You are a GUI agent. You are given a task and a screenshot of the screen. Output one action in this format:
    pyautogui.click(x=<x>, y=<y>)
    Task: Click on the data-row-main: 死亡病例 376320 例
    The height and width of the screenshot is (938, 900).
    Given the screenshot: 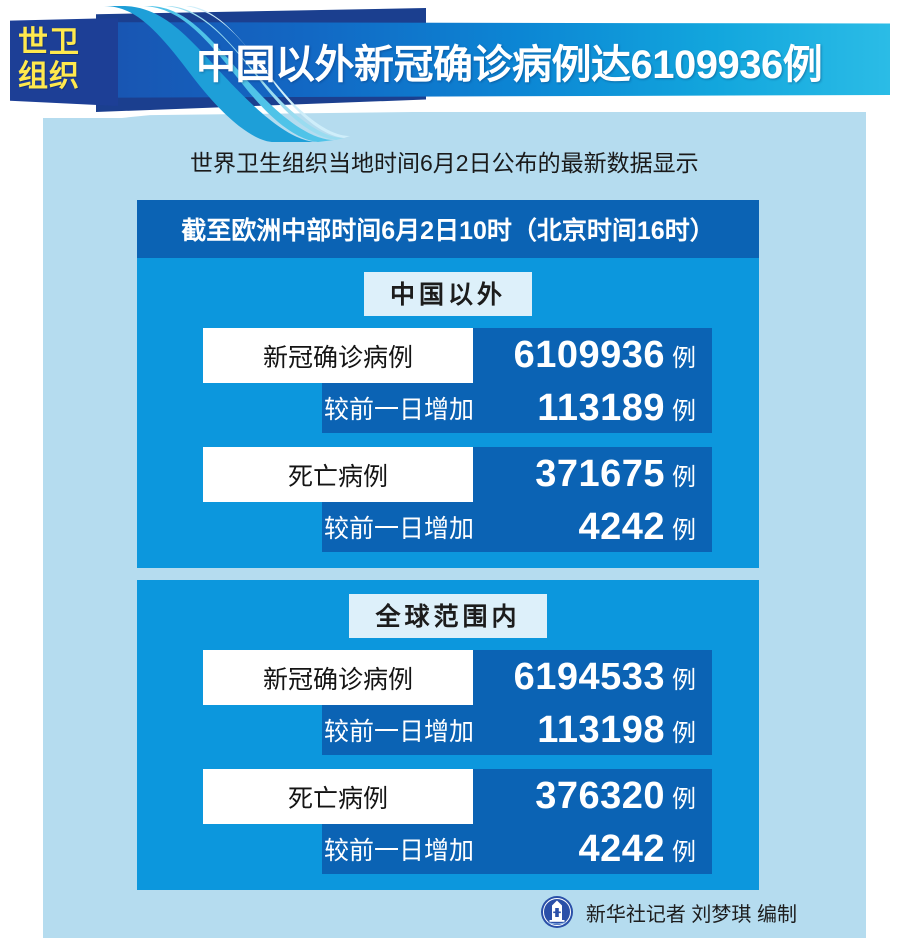 What is the action you would take?
    pyautogui.click(x=457, y=796)
    